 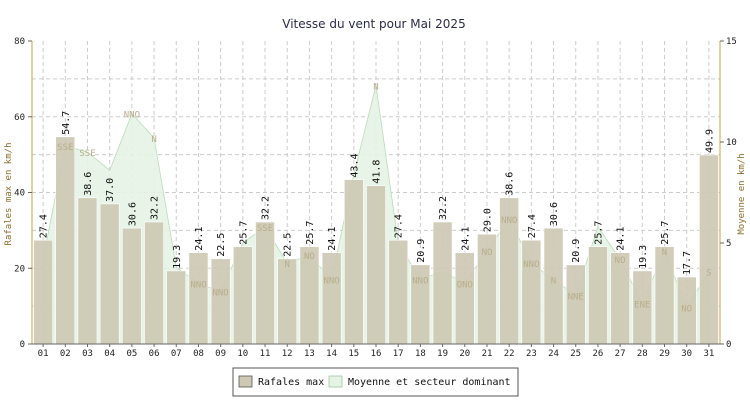 What do you see at coordinates (309, 354) in the screenshot?
I see `x-tick-label: 13` at bounding box center [309, 354].